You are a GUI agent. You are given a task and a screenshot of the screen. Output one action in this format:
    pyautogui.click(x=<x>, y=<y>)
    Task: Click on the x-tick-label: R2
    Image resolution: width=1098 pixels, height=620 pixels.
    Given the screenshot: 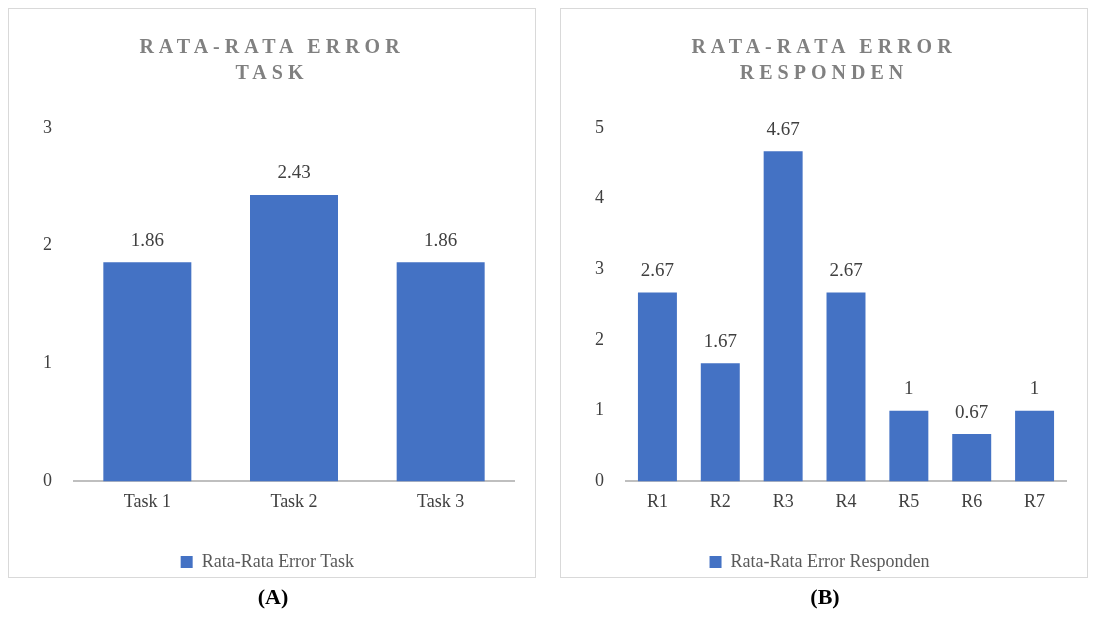 What is the action you would take?
    pyautogui.click(x=720, y=500)
    